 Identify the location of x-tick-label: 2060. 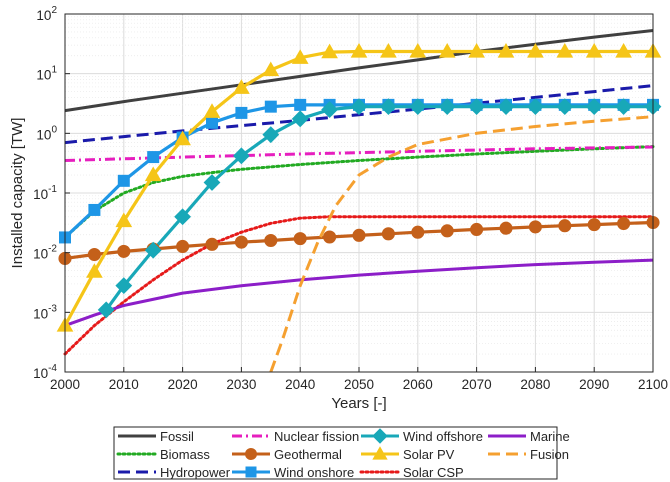
(418, 384).